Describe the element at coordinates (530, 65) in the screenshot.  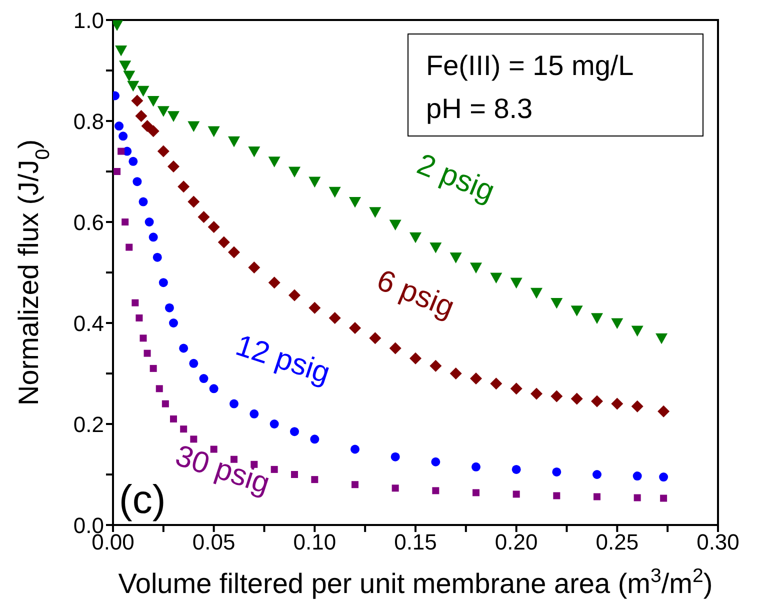
I see `annotation: Fe(III) = 15 mg/L` at that location.